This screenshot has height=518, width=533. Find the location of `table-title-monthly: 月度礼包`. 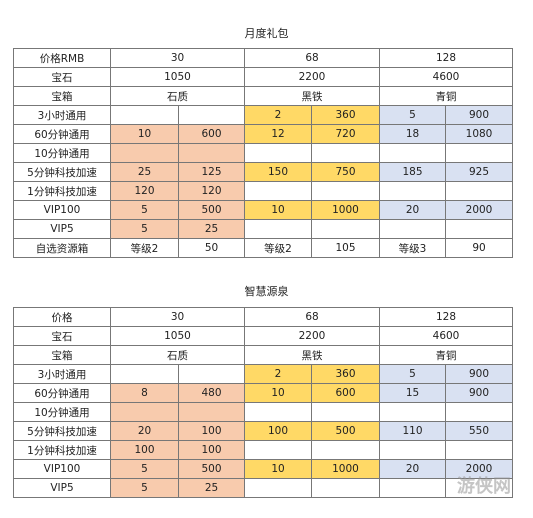

table-title-monthly: 月度礼包 is located at coordinates (266, 33).